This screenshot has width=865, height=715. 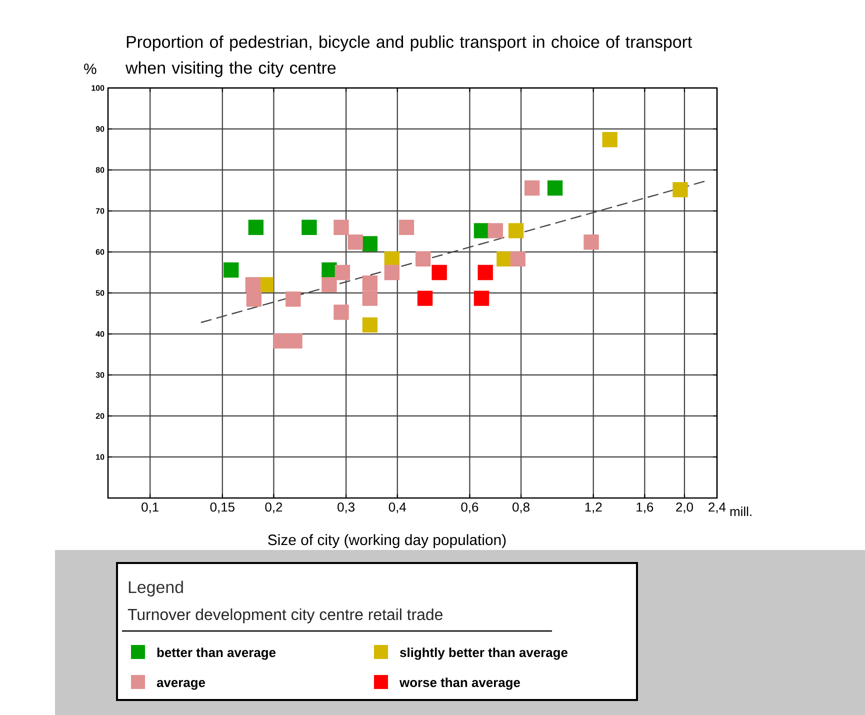 What do you see at coordinates (469, 508) in the screenshot?
I see `x-tick-label: 0,6` at bounding box center [469, 508].